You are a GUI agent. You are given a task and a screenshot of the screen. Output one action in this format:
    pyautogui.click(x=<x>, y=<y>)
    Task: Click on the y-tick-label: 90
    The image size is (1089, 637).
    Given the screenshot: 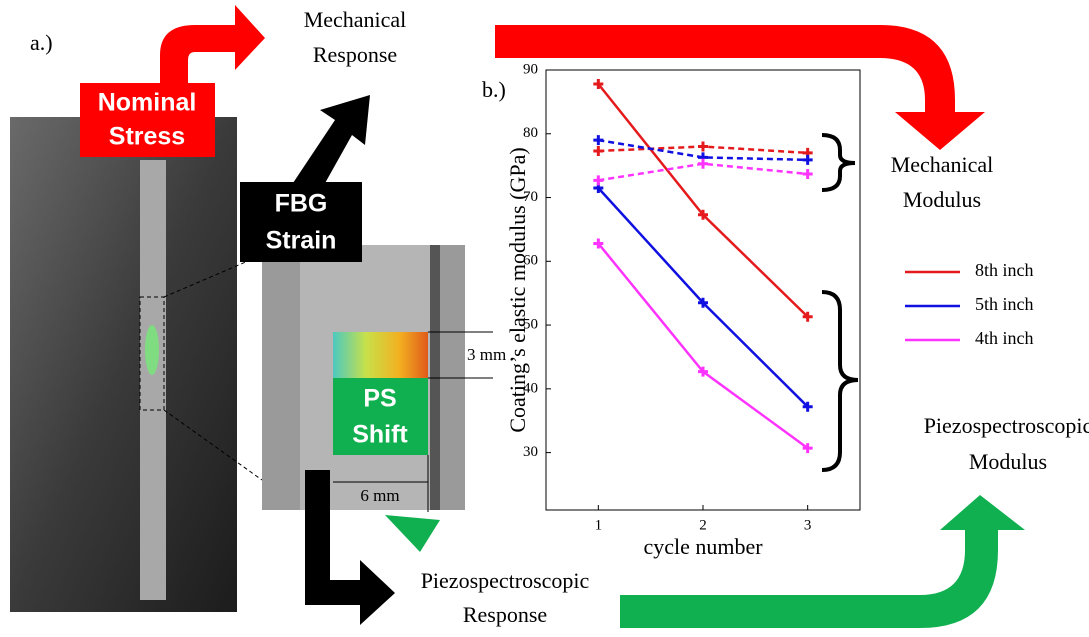 What is the action you would take?
    pyautogui.click(x=530, y=69)
    